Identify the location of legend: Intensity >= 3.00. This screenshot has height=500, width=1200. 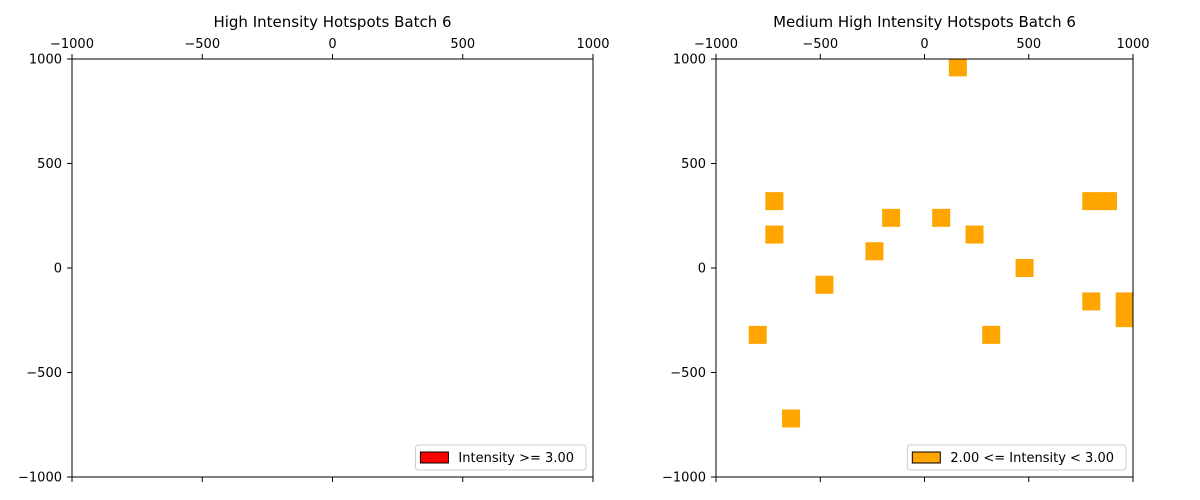
(500, 457).